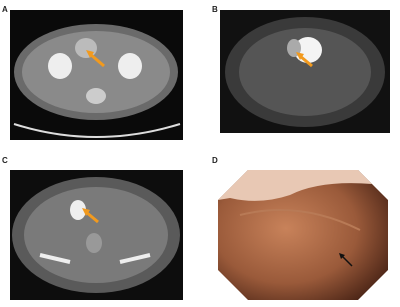 This screenshot has width=400, height=307. I want to click on panel-label: C, so click(5, 160).